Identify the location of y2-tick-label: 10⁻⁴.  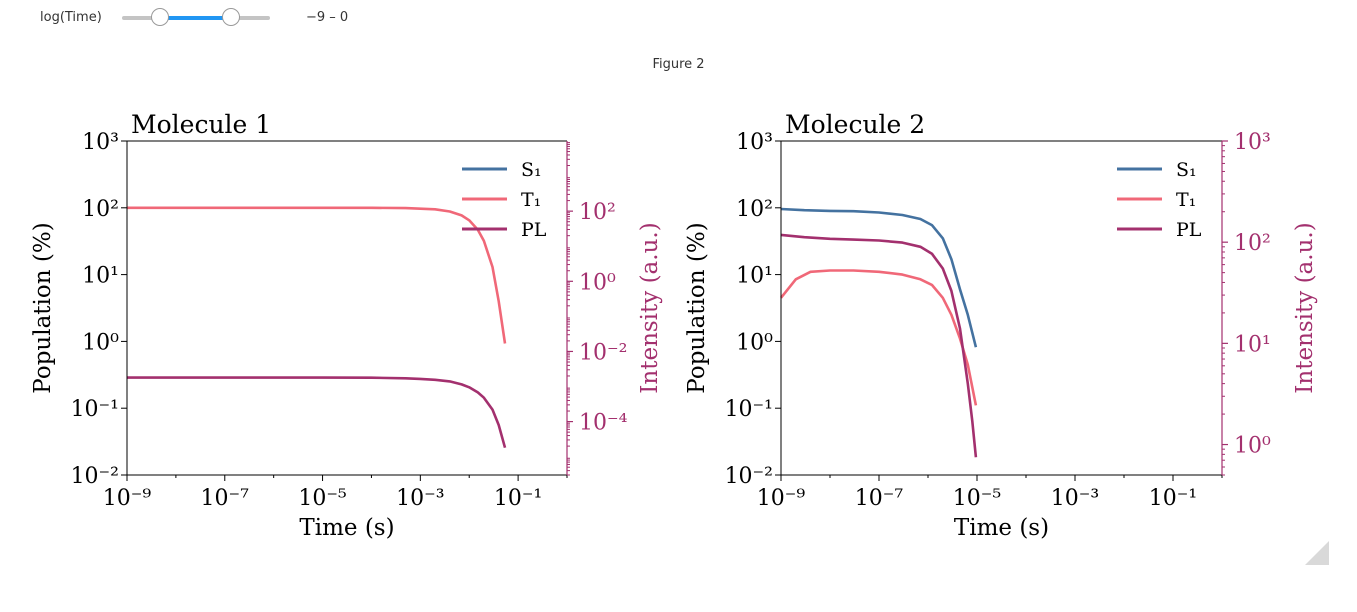
(603, 423).